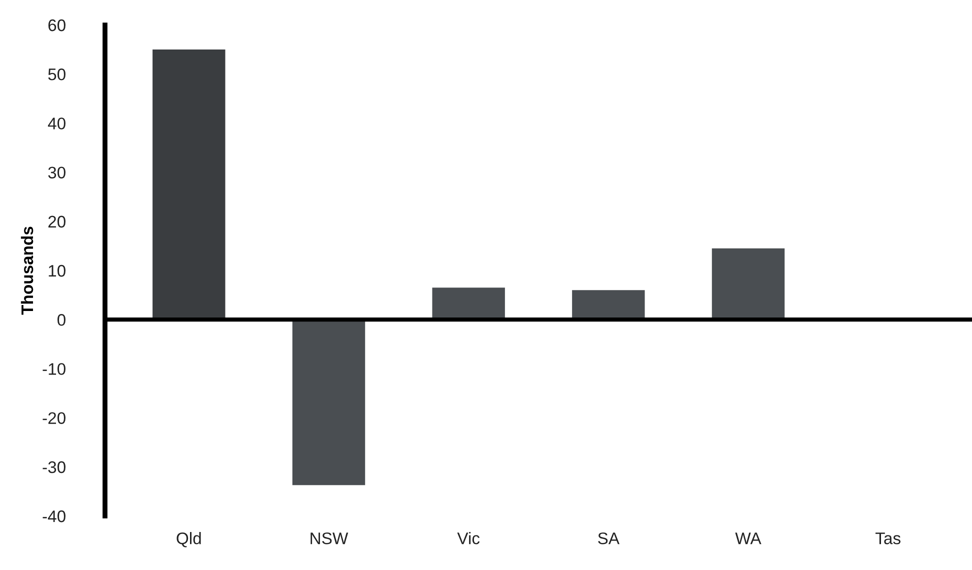 The image size is (972, 570). I want to click on y-tick-label: -20, so click(54, 418).